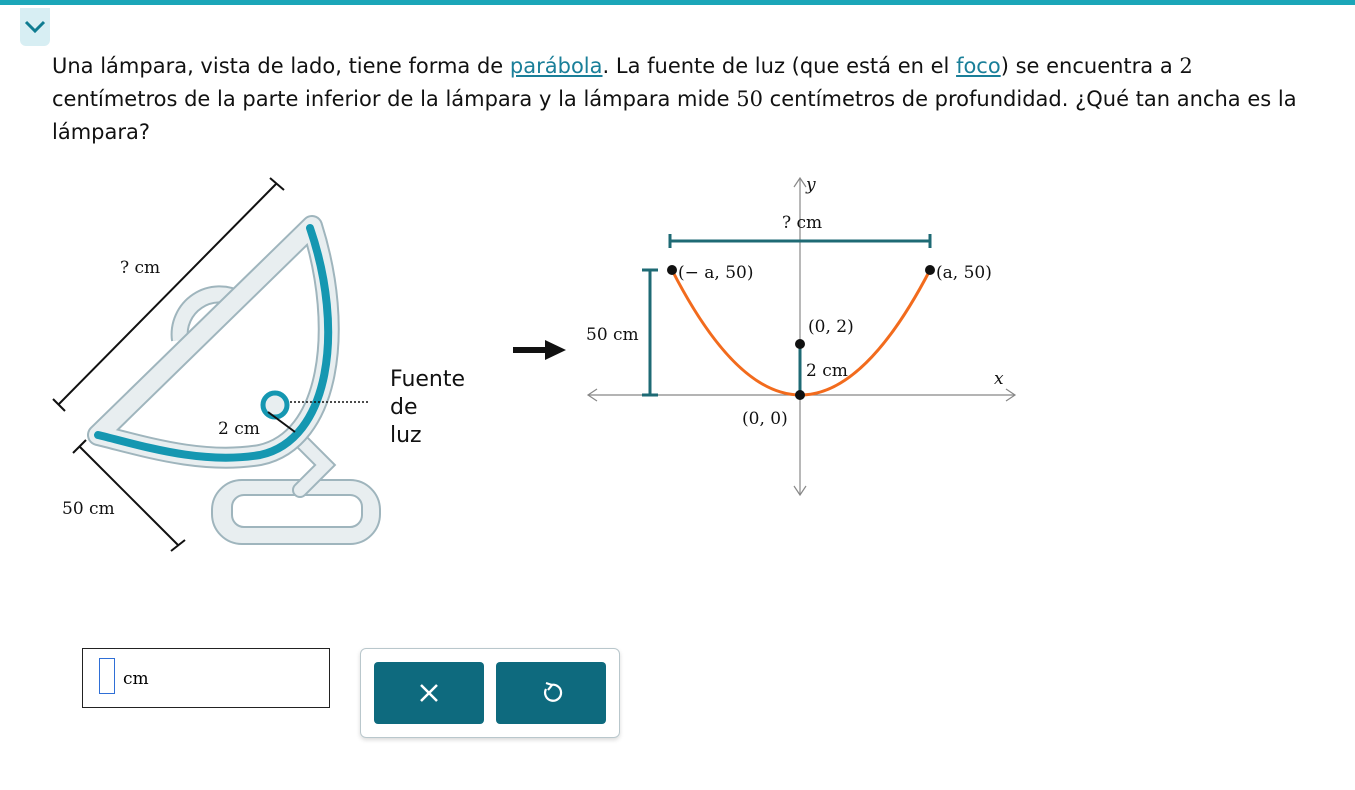  I want to click on math: 50, so click(749, 99).